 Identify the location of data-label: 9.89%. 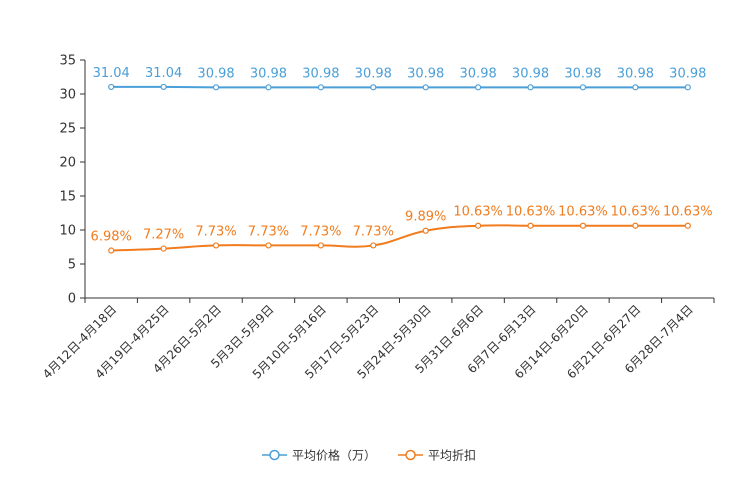
(425, 217).